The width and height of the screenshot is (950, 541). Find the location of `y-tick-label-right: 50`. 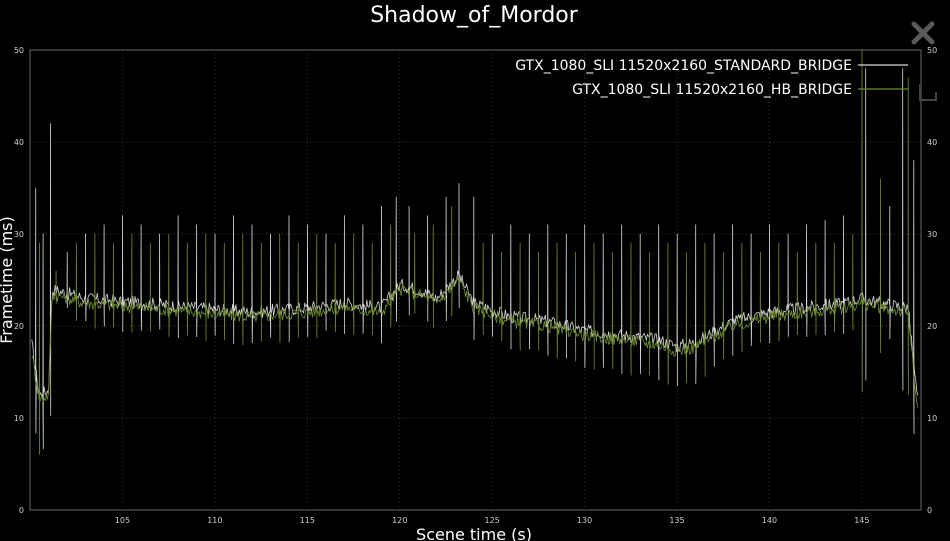

y-tick-label-right: 50 is located at coordinates (932, 50).